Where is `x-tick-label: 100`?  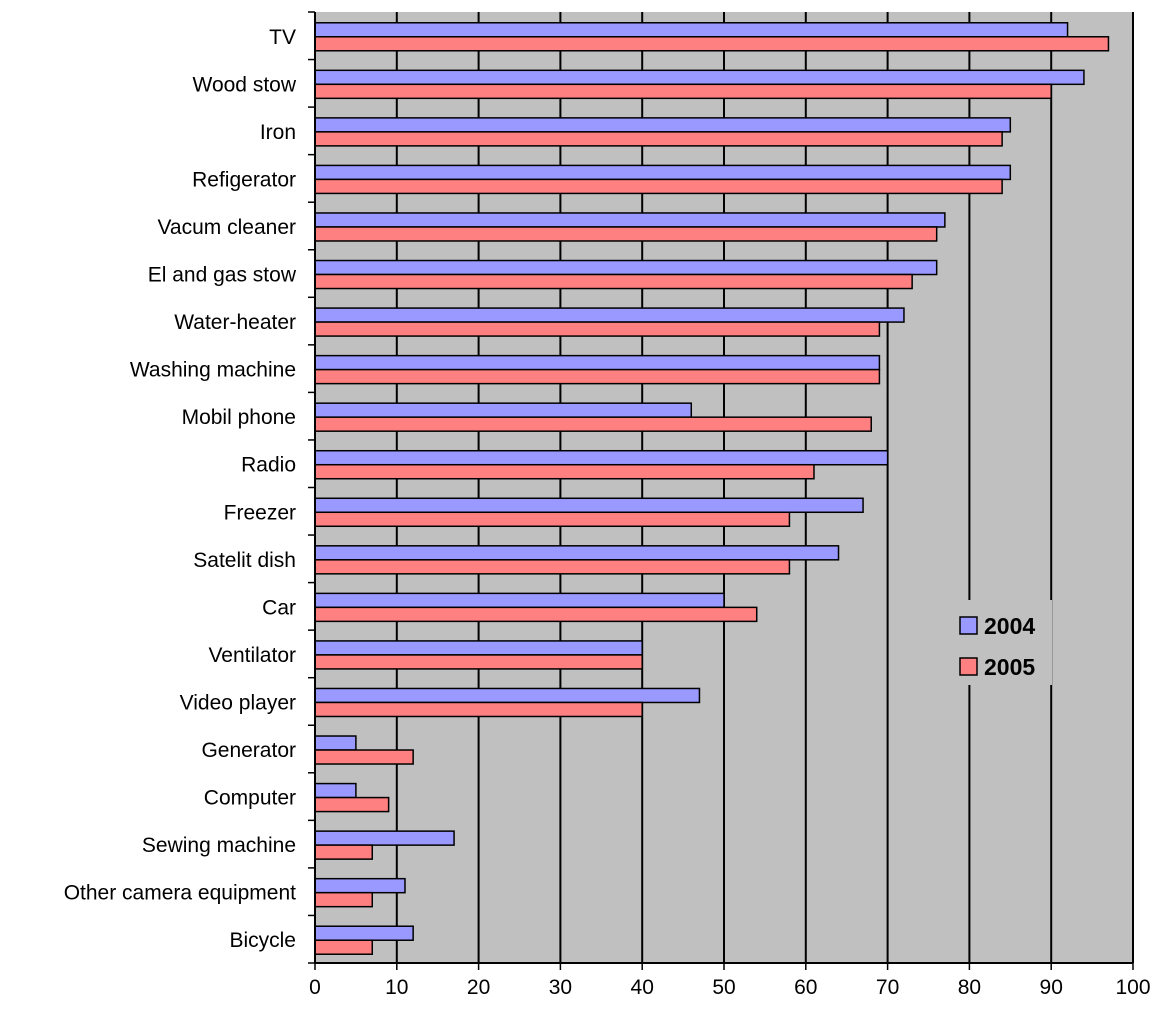
x-tick-label: 100 is located at coordinates (1132, 987).